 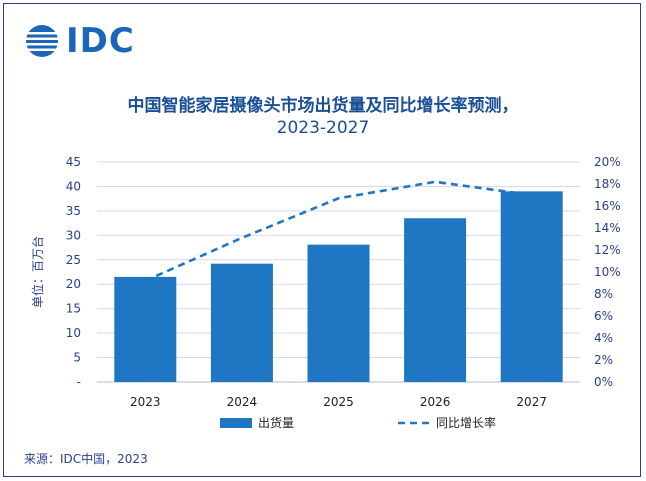 What do you see at coordinates (338, 231) in the screenshot?
I see `growth-line` at bounding box center [338, 231].